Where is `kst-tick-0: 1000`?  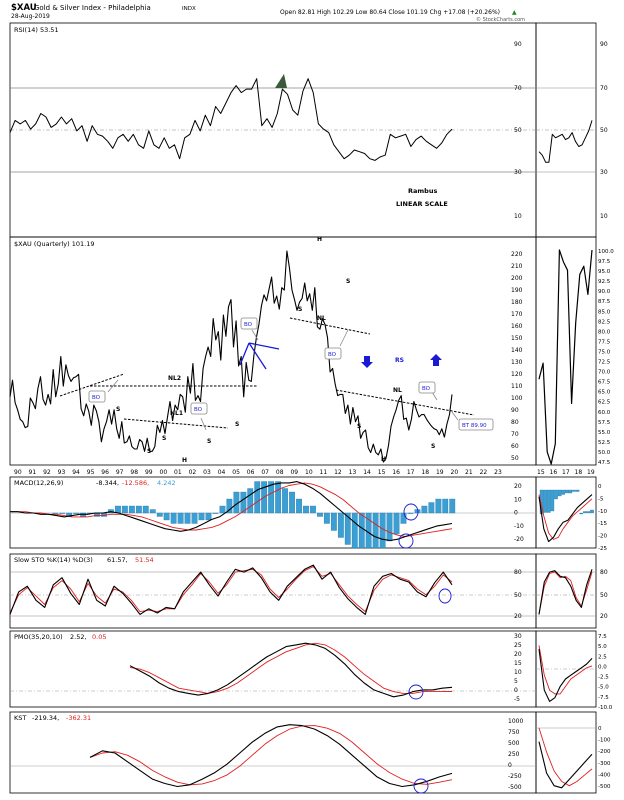
kst-tick-0: 1000 is located at coordinates (515, 721).